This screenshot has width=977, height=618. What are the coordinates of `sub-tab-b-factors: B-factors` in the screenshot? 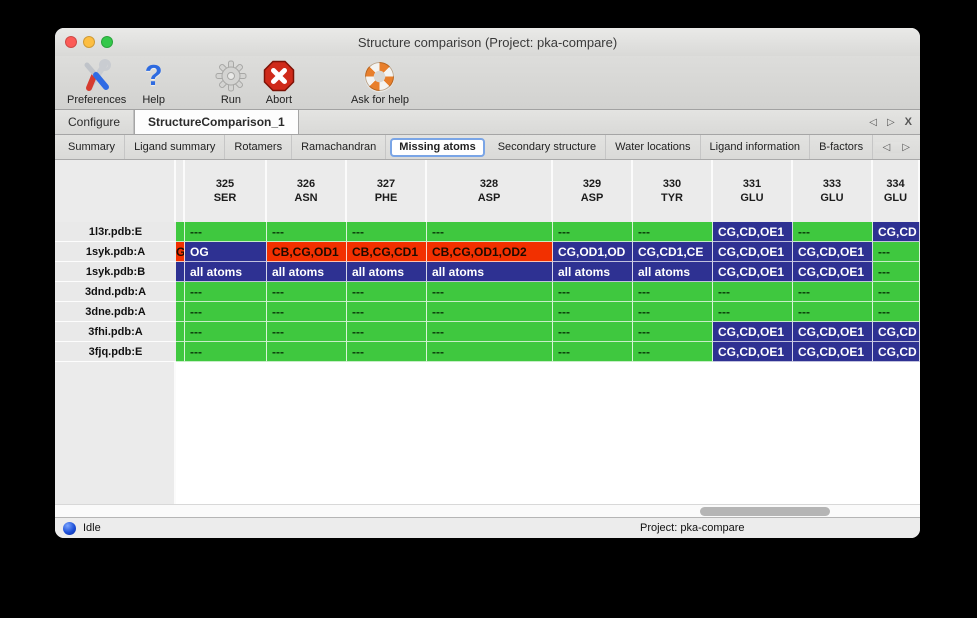 It's located at (842, 147).